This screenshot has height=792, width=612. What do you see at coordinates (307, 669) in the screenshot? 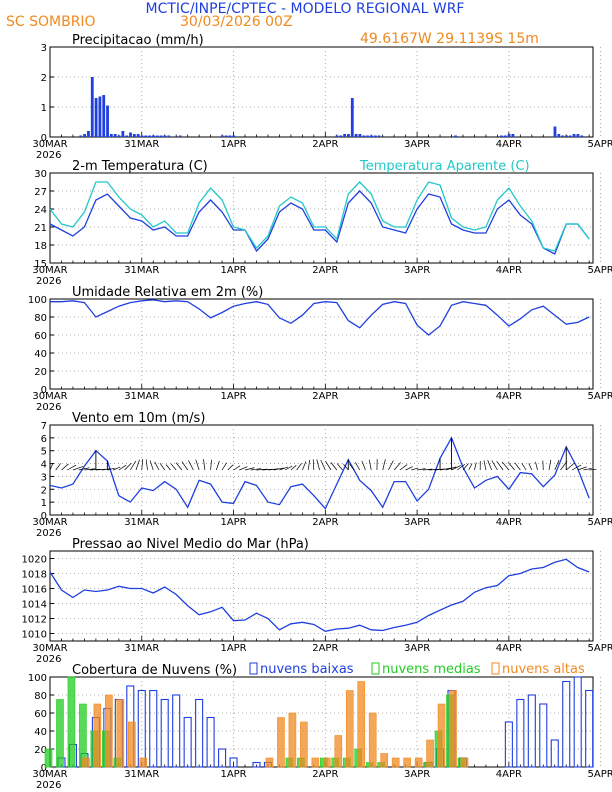
I see `cloud-legend-label: nuvens baixas` at bounding box center [307, 669].